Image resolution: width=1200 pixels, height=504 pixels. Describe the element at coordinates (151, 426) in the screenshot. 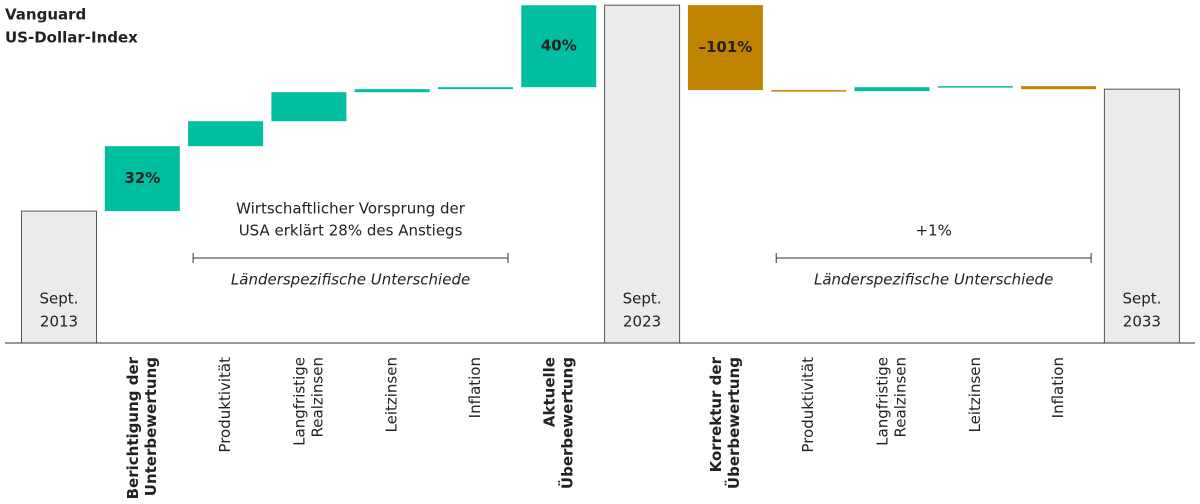

I see `x-tick-label: Unterbewertung` at that location.